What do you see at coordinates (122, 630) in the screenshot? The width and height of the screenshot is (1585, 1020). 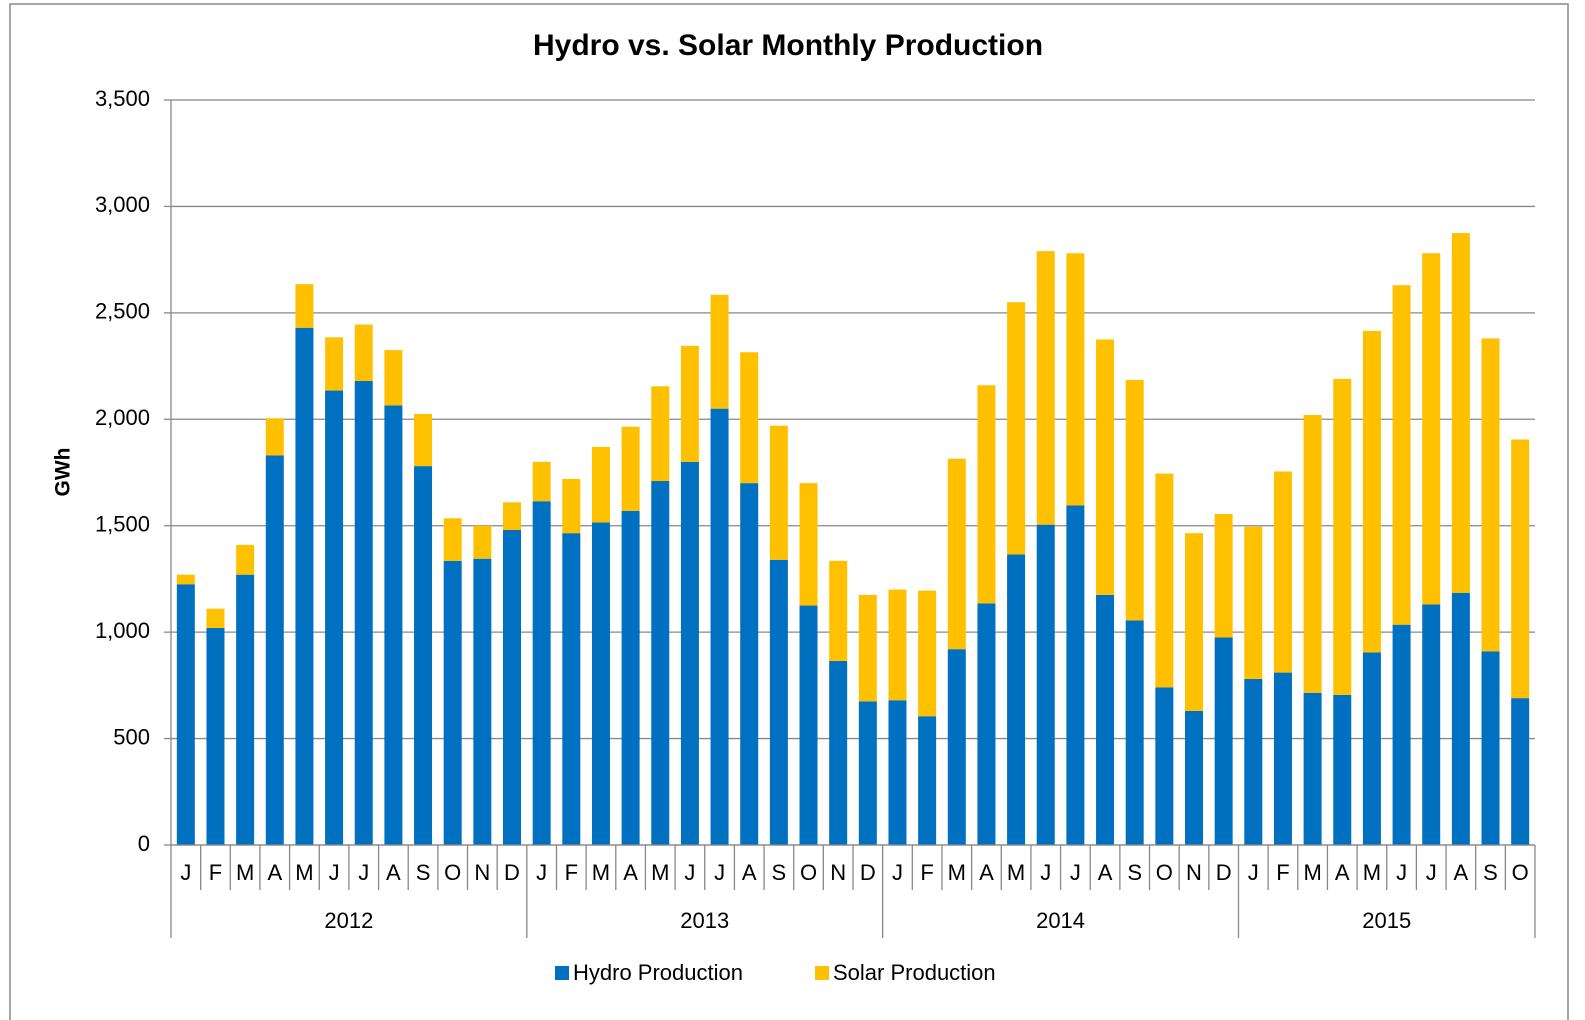 I see `y-tick-label: 1,000` at bounding box center [122, 630].